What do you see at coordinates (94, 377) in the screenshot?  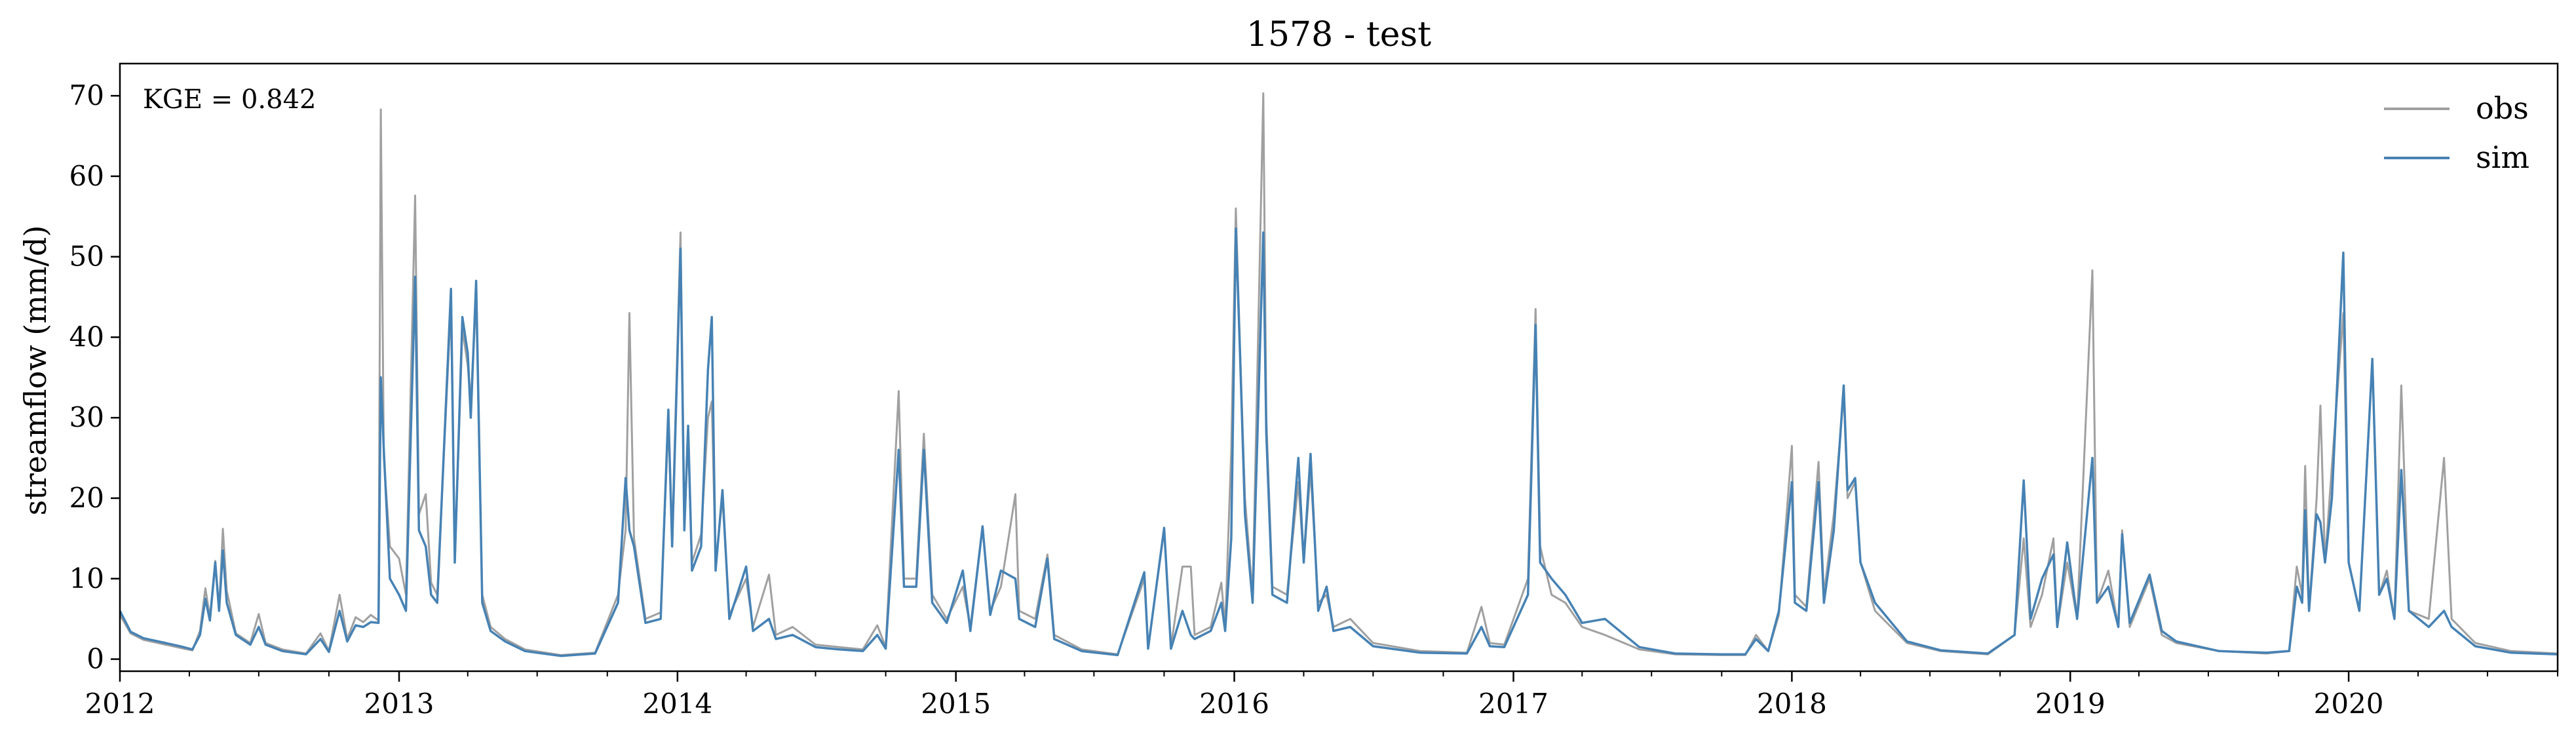 I see `y-axis-ticks: 0 10 20 30 40 50 60 70` at bounding box center [94, 377].